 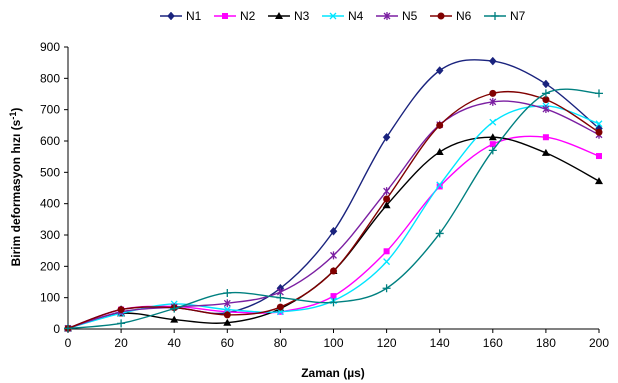 What do you see at coordinates (16, 110) in the screenshot?
I see `y-axis-title-close: )` at bounding box center [16, 110].